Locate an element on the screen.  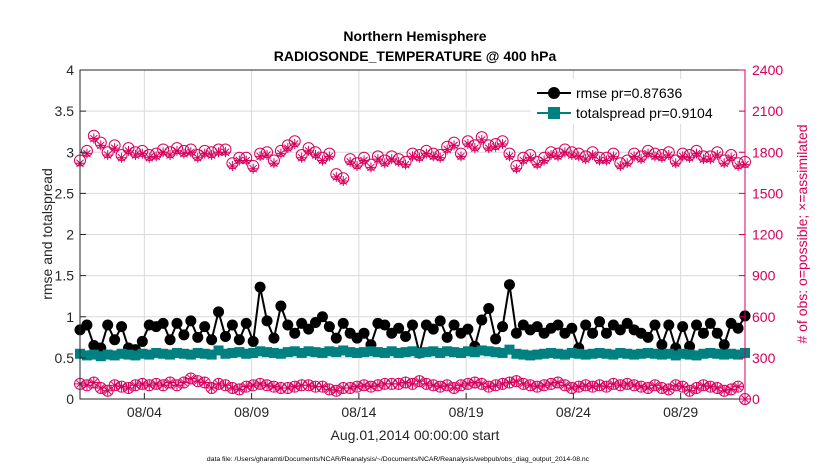
y-tick-label-left: 4 is located at coordinates (70, 70).